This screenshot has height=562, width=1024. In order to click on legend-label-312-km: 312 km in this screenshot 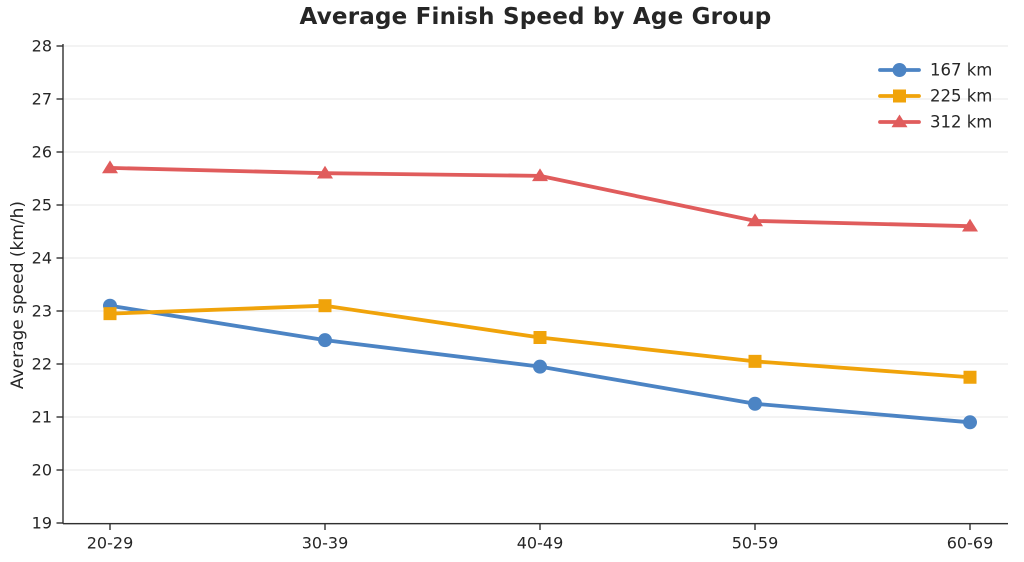, I will do `click(961, 122)`.